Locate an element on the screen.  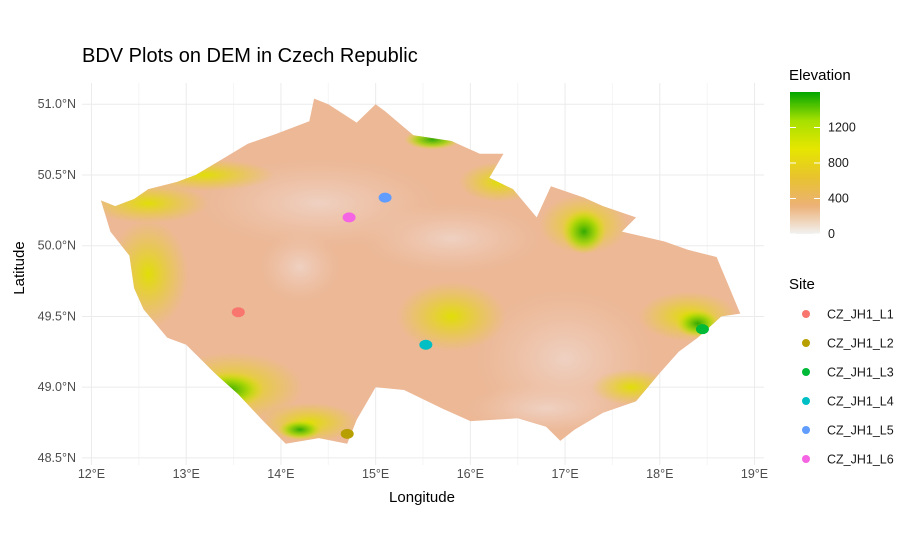
highland-orlicke is located at coordinates (498, 182).